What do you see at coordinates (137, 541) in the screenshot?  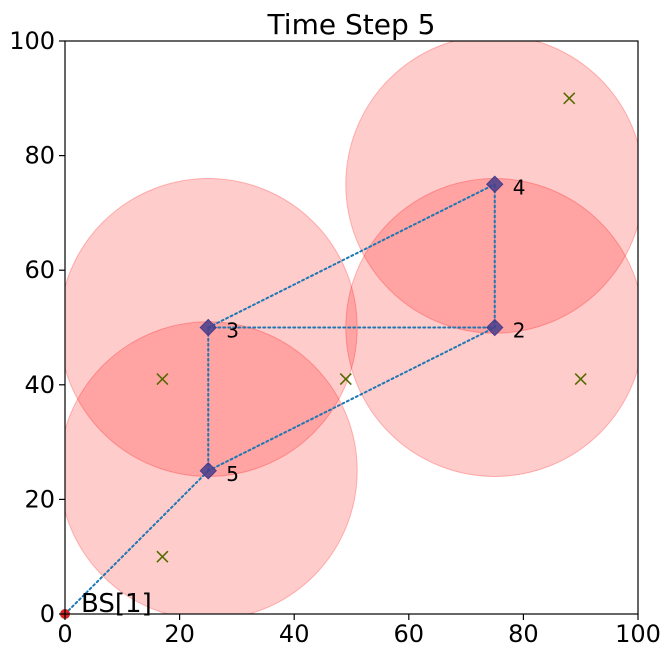 I see `link-BS[1]-5` at bounding box center [137, 541].